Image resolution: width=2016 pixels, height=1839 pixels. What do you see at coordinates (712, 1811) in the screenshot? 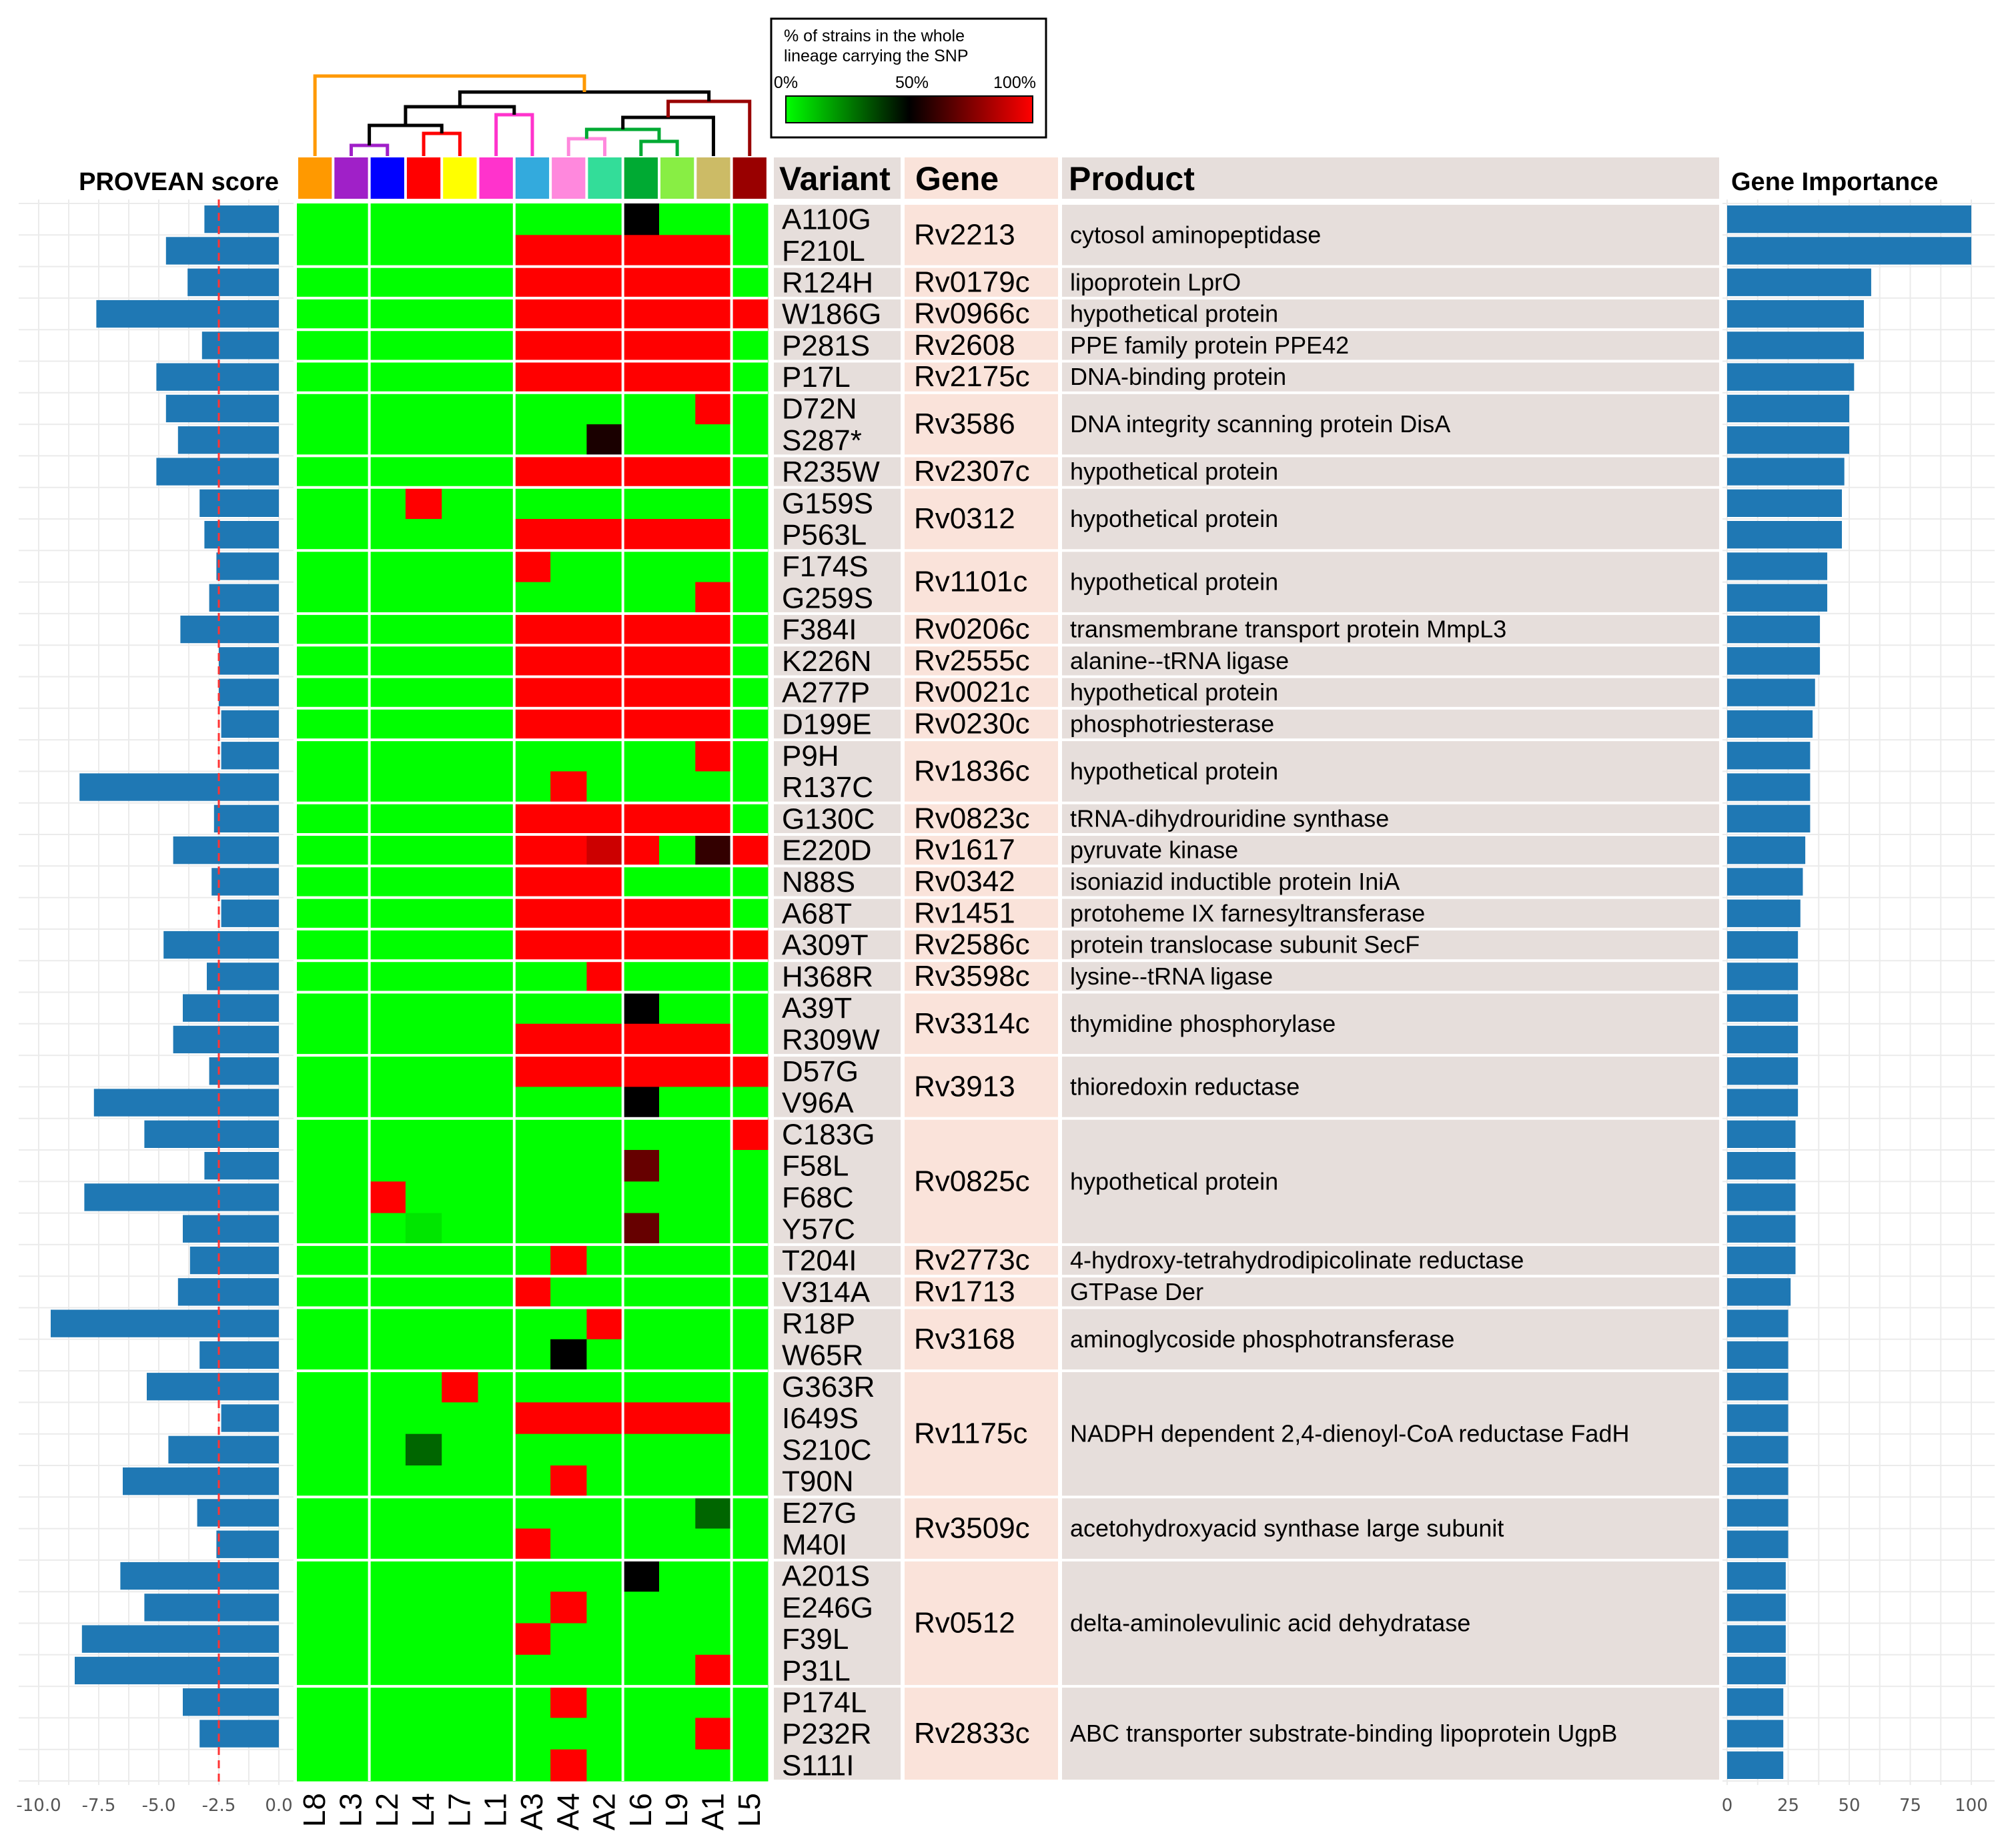
I see `lineage-label: A1` at bounding box center [712, 1811].